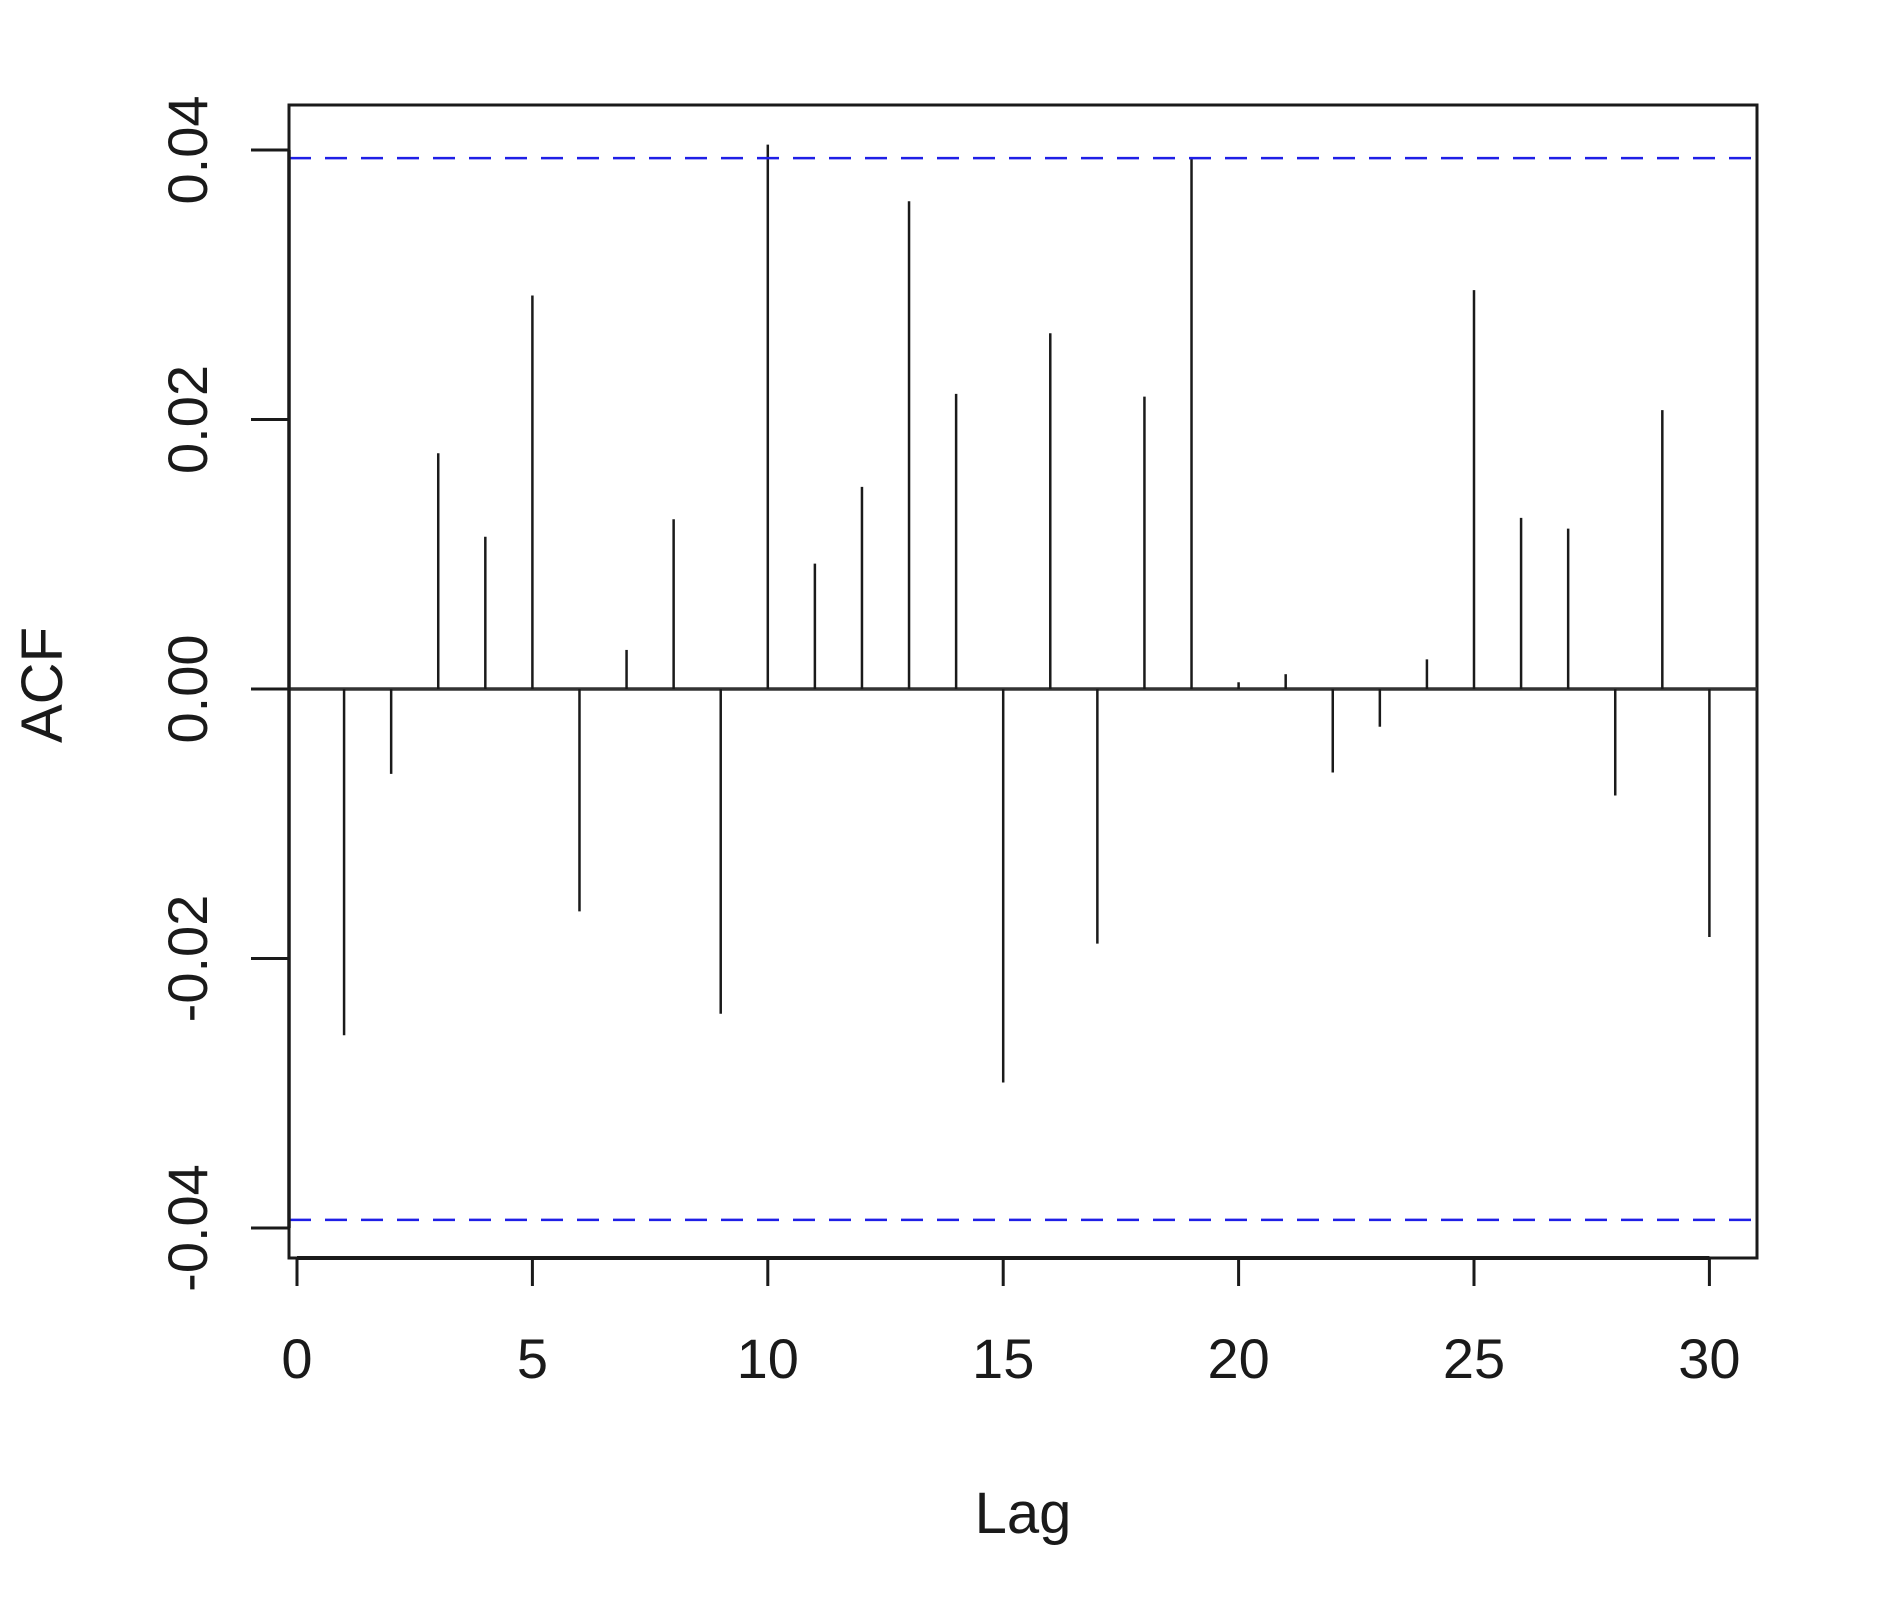 This screenshot has height=1602, width=1894. Describe the element at coordinates (187, 419) in the screenshot. I see `y-tick-label-0.02: 0.02` at that location.